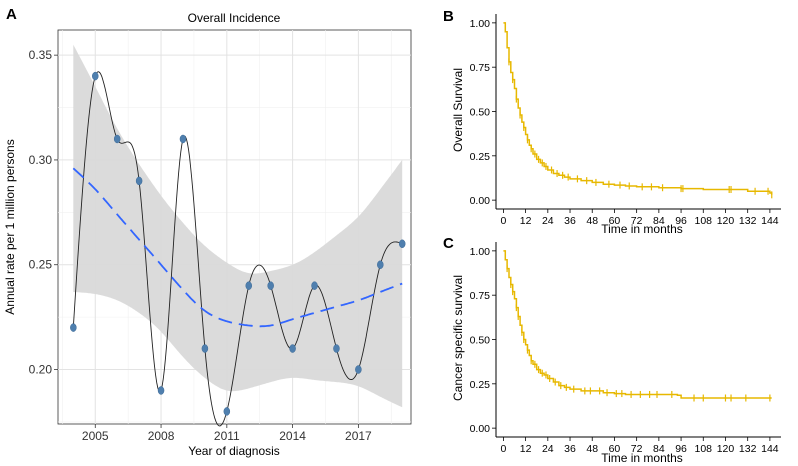  Describe the element at coordinates (11, 14) in the screenshot. I see `panel-label-a: A` at that location.